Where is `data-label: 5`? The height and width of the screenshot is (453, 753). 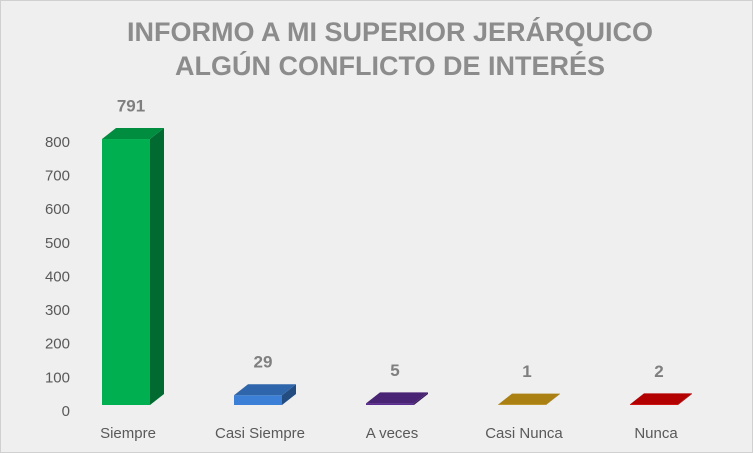
data-label: 5 is located at coordinates (394, 370).